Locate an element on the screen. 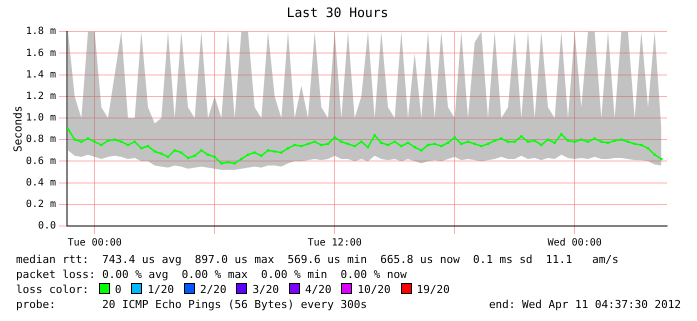 This screenshot has width=697, height=321. text: packet loss: 0.00 % avg 0.00 % max 0.00 % min 0.00 % now is located at coordinates (211, 274).